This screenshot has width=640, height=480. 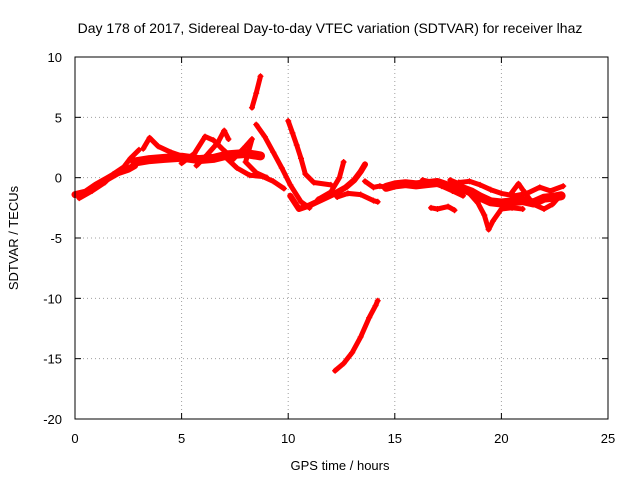 What do you see at coordinates (395, 438) in the screenshot?
I see `x-tick-label: 15` at bounding box center [395, 438].